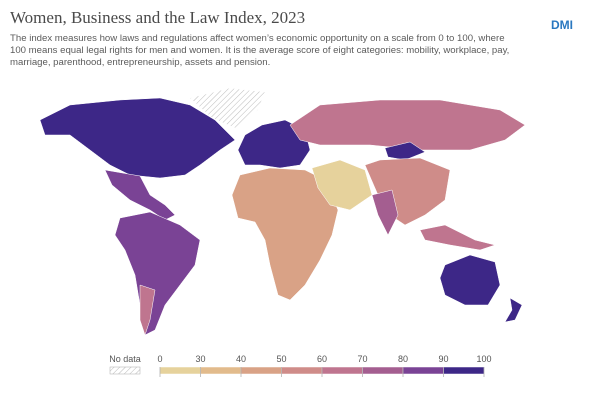 This screenshot has height=420, width=595. Describe the element at coordinates (125, 359) in the screenshot. I see `no-data-label: No data` at that location.